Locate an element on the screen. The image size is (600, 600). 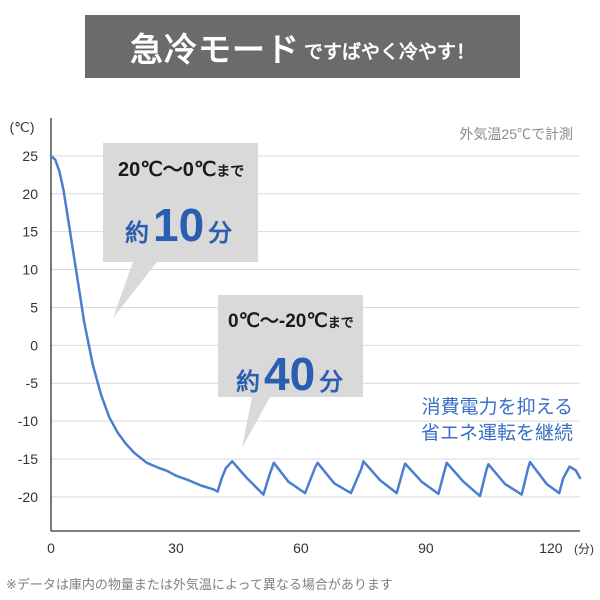
callout-10min-box is located at coordinates (180, 230).